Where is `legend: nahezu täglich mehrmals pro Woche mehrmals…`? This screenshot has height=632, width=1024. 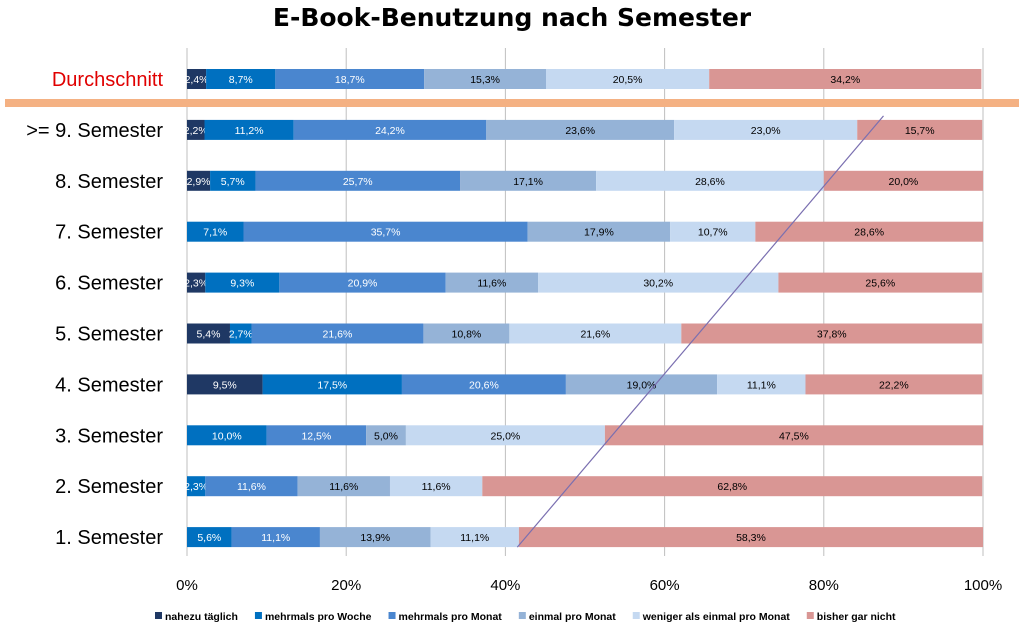 legend: nahezu täglich mehrmals pro Woche mehrmals… is located at coordinates (525, 617).